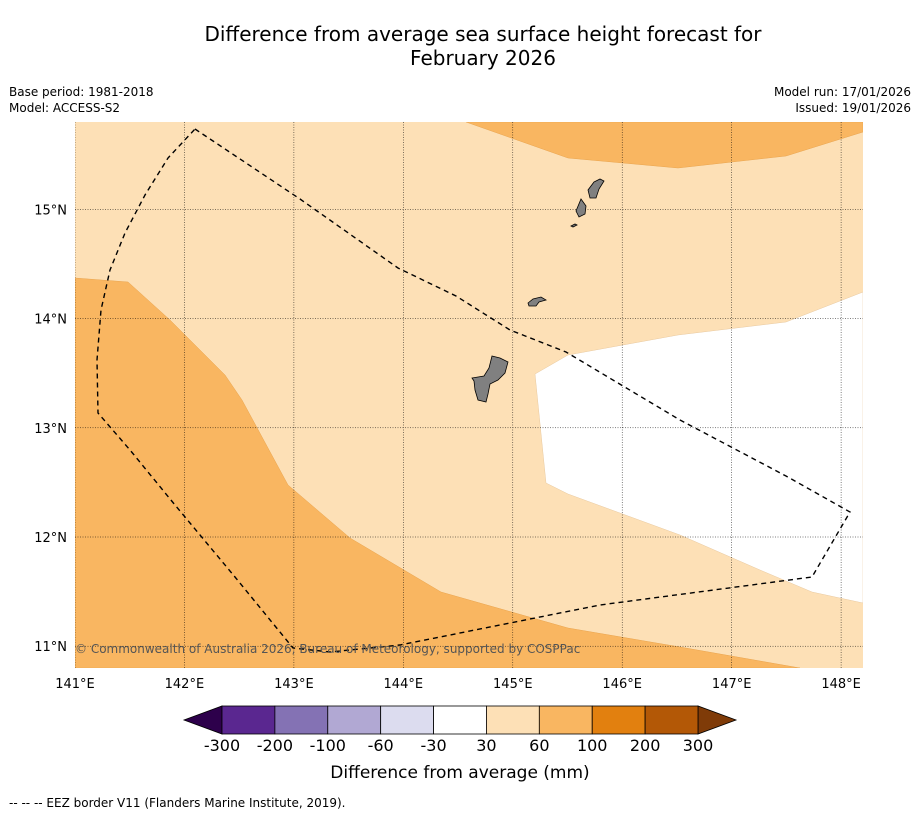  What do you see at coordinates (592, 745) in the screenshot?
I see `colorbar-tick-label: 100` at bounding box center [592, 745].